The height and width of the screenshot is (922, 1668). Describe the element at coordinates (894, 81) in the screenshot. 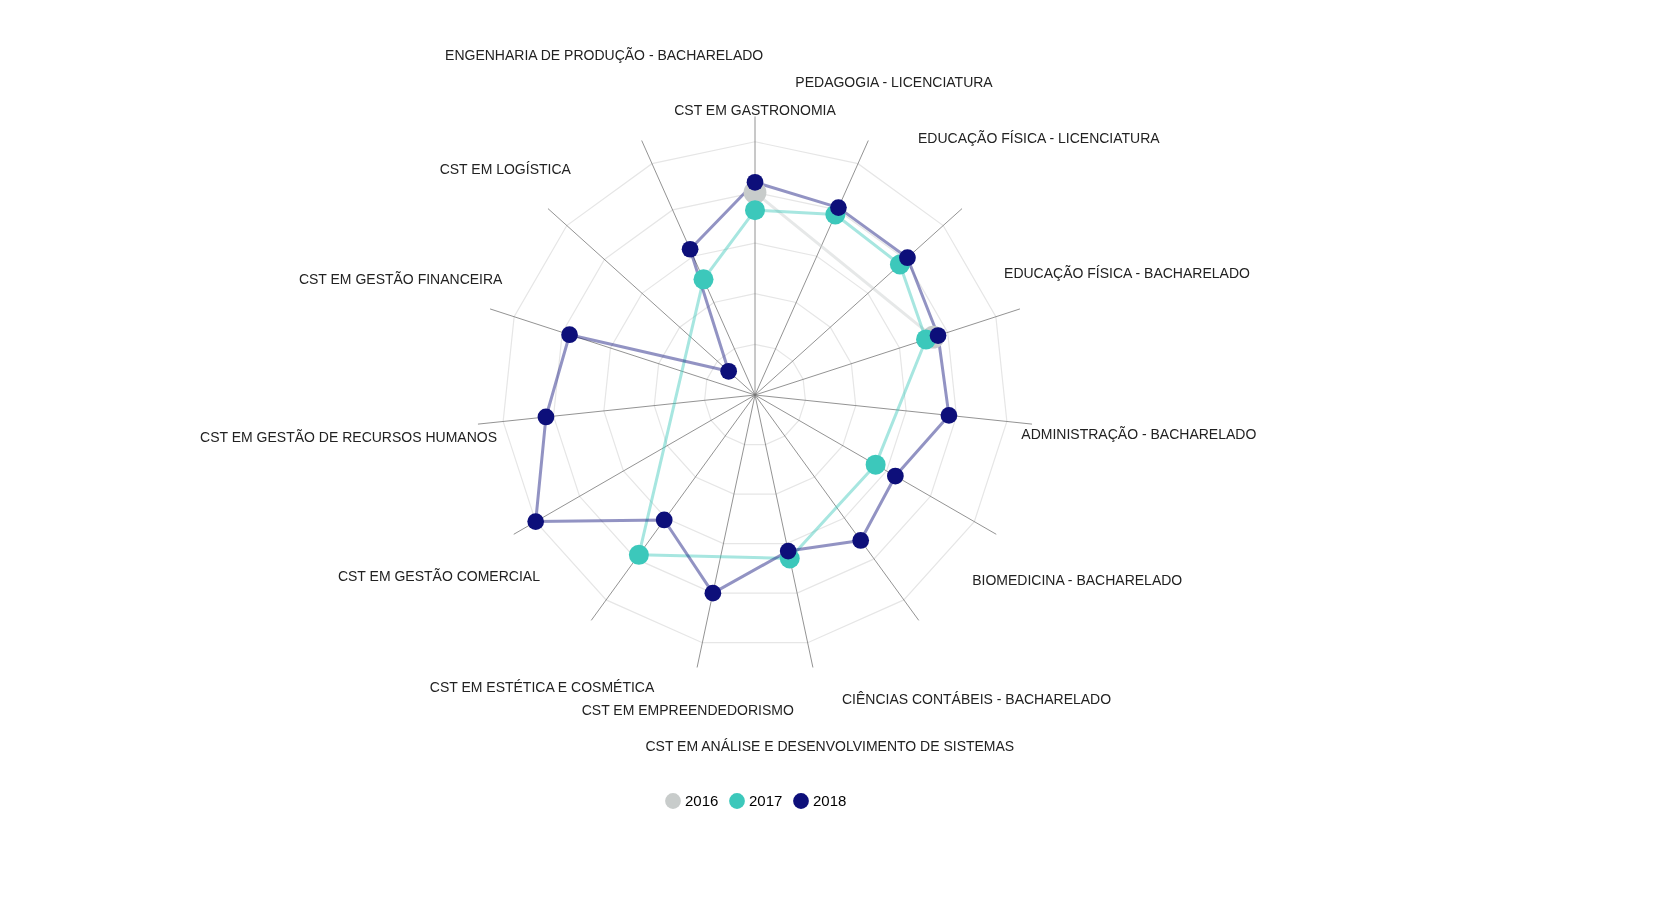

I see `spoke-label: PEDAGOGIA - LICENCIATURA` at that location.